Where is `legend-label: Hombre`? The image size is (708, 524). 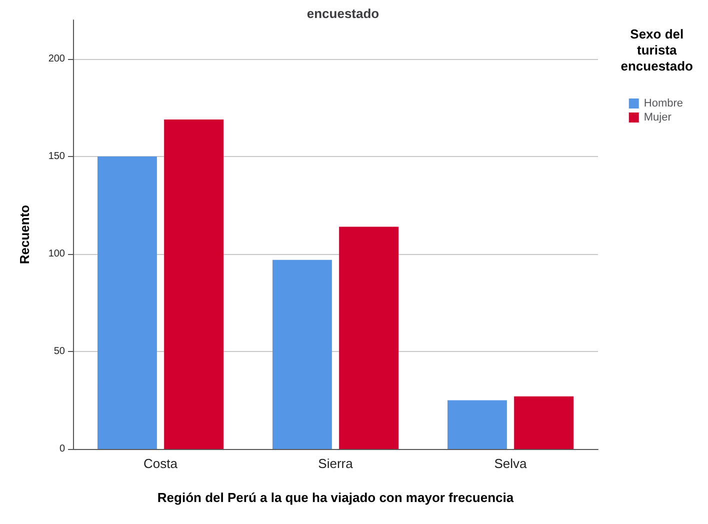 legend-label: Hombre is located at coordinates (663, 104).